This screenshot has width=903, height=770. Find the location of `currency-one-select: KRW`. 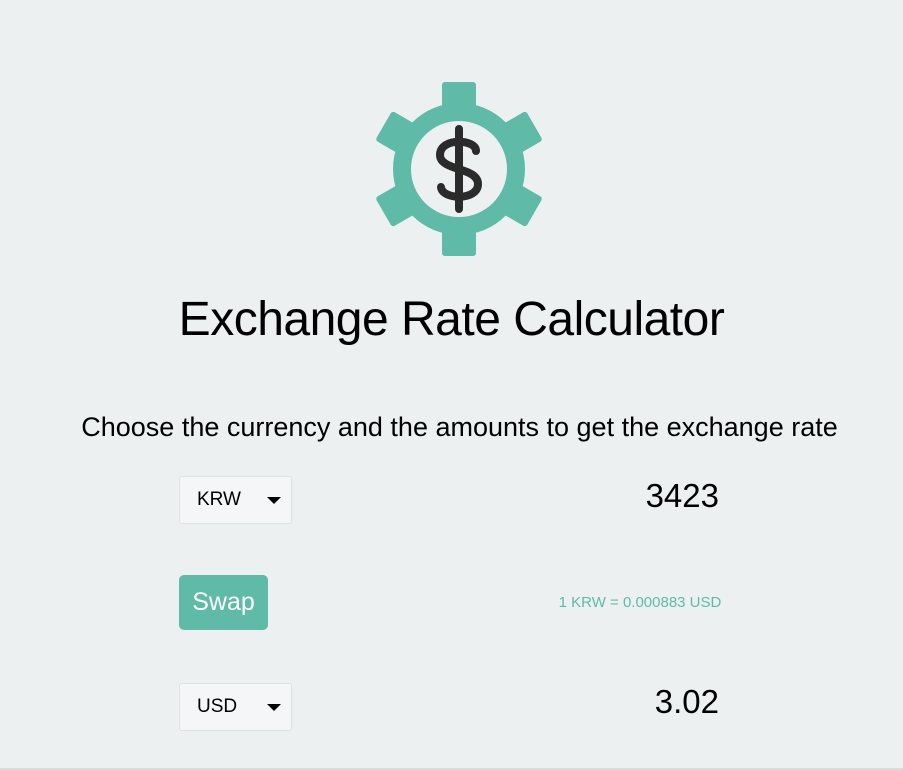

currency-one-select: KRW is located at coordinates (235, 500).